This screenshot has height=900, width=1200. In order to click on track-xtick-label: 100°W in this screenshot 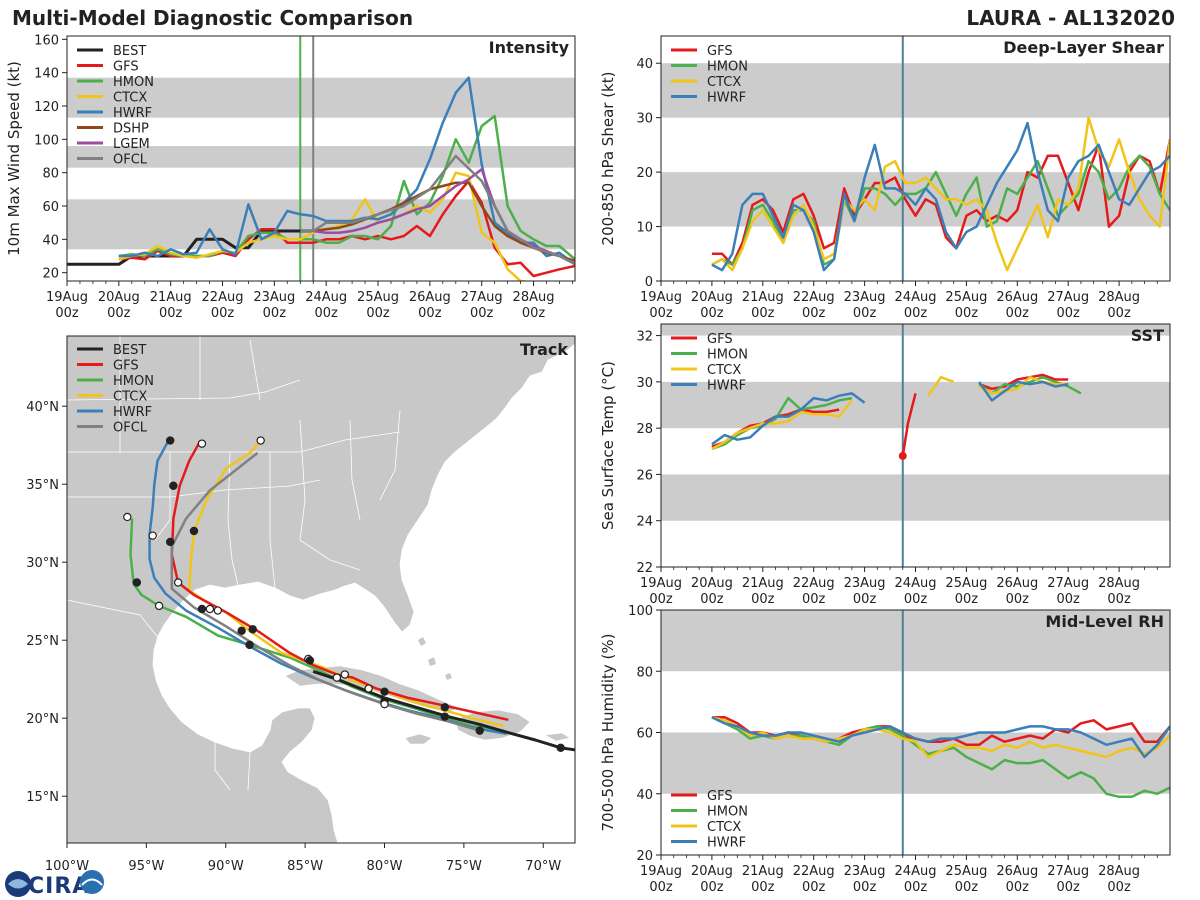, I will do `click(67, 866)`.